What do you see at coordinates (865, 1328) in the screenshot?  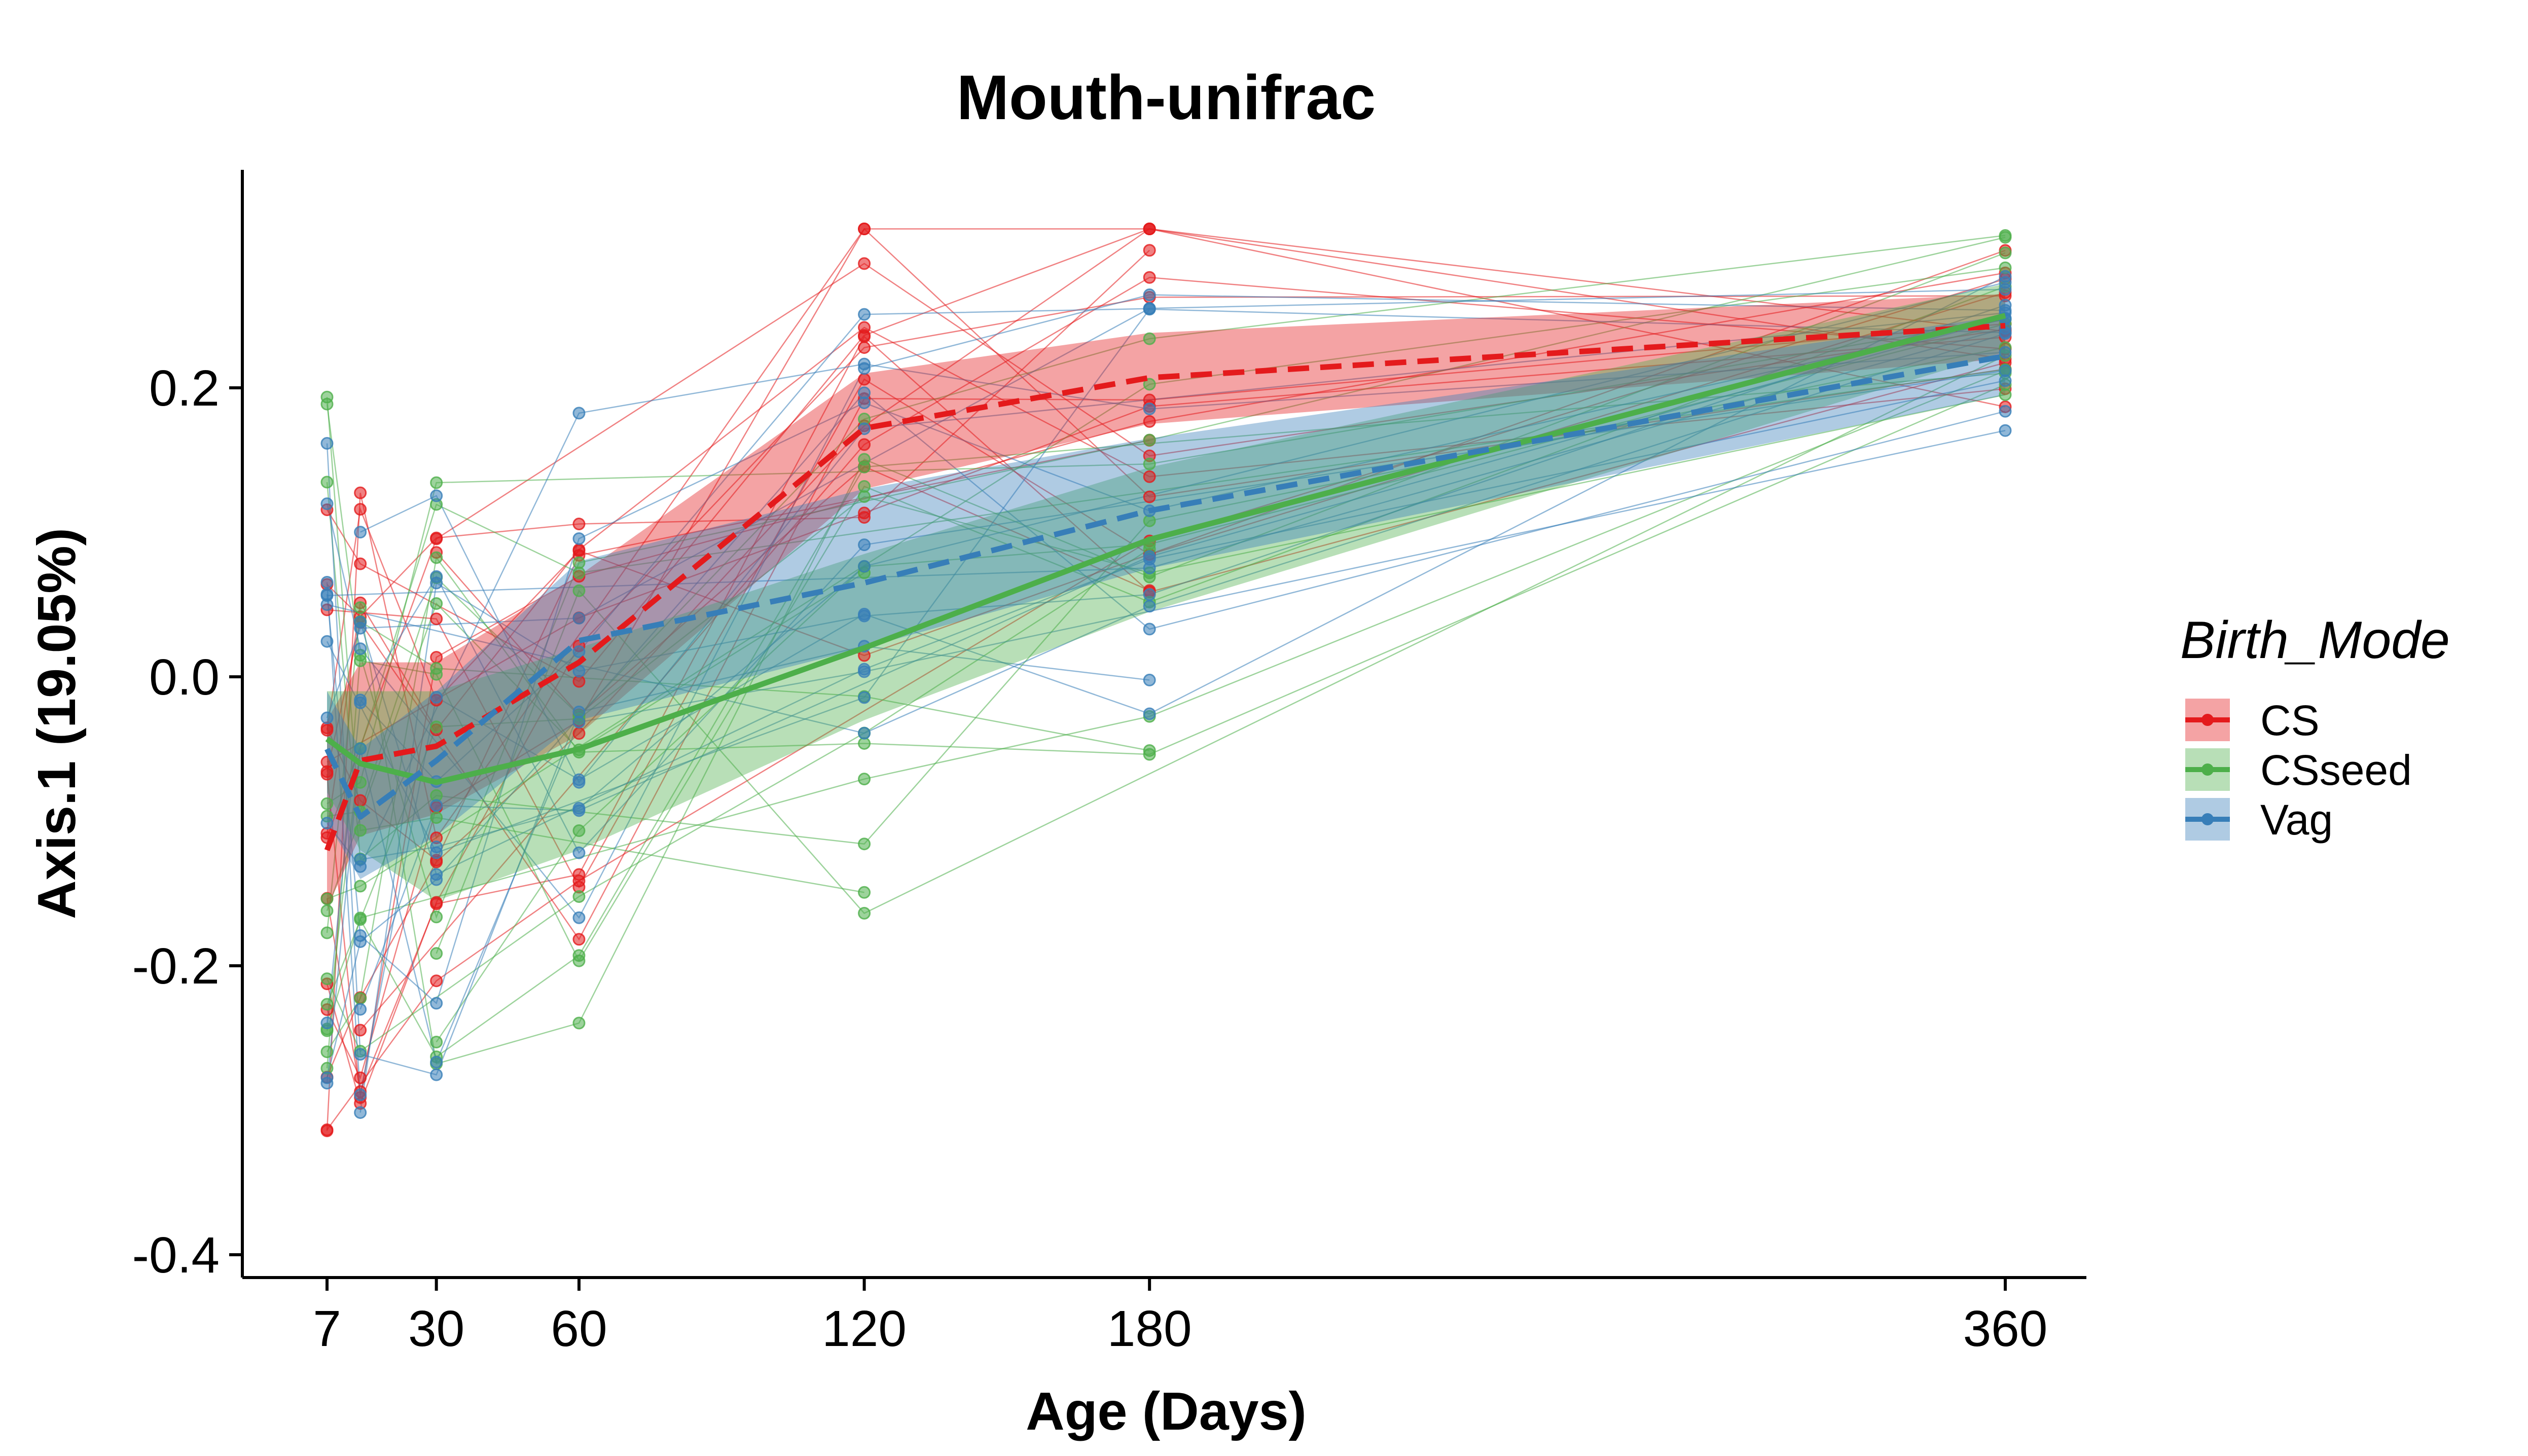 I see `x-tick-label: 120` at bounding box center [865, 1328].